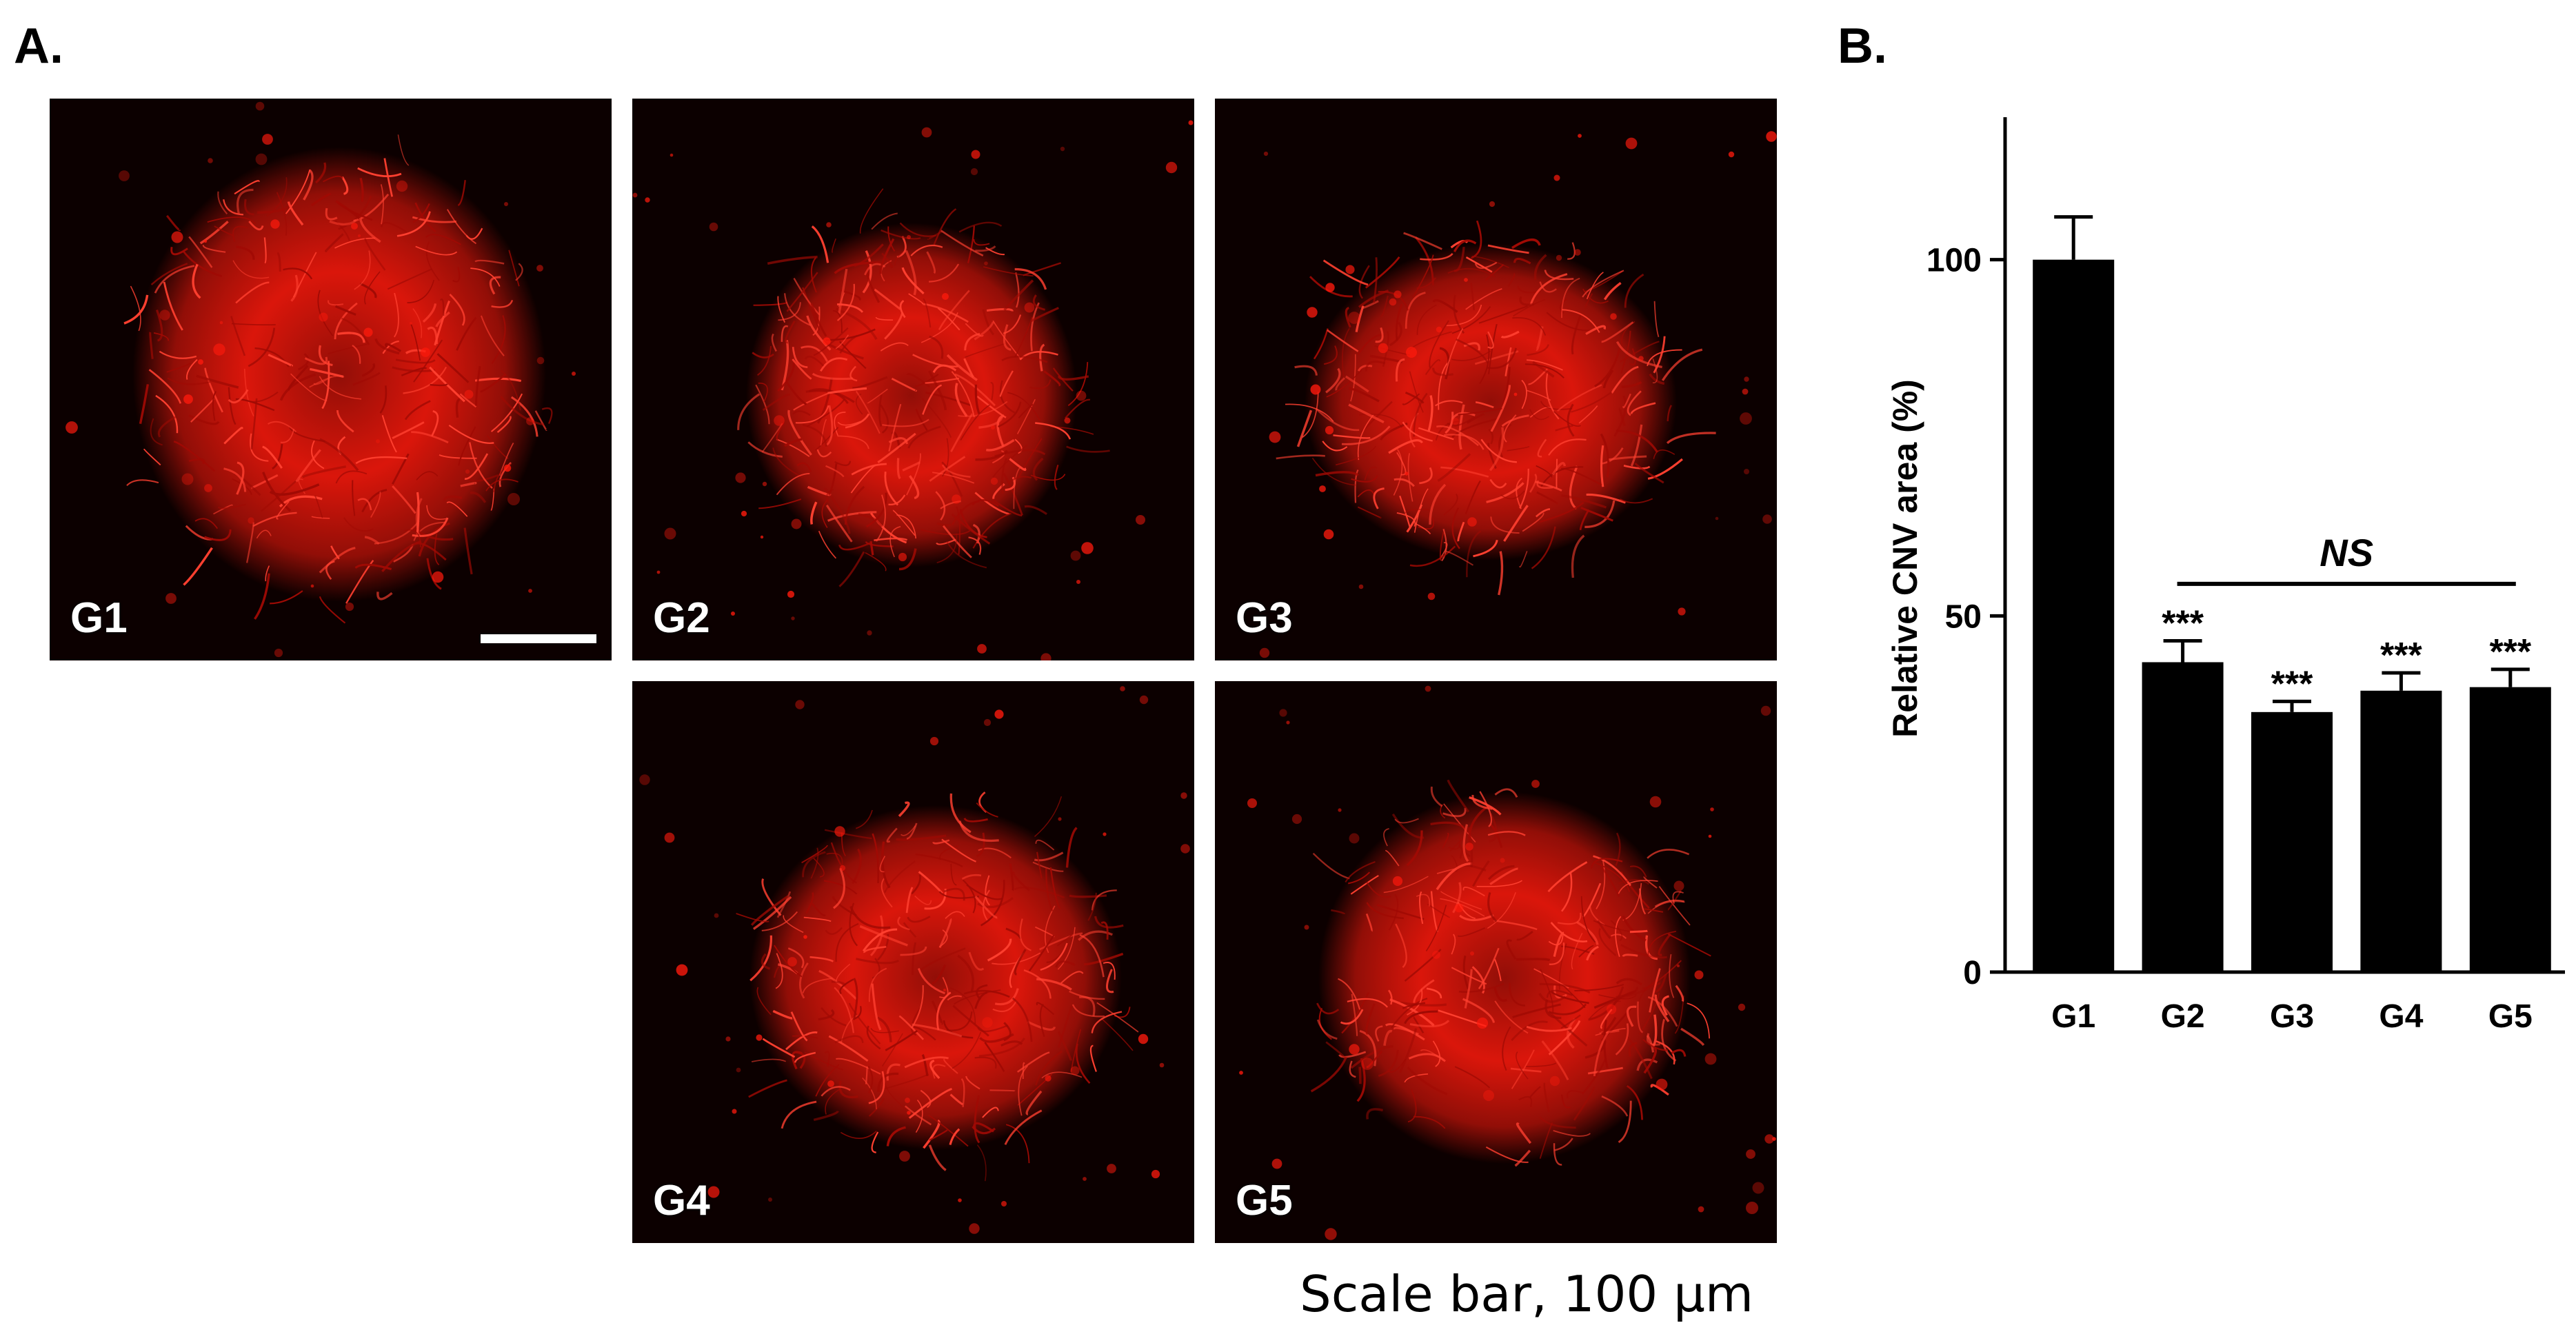 This screenshot has height=1343, width=2576. Describe the element at coordinates (681, 1200) in the screenshot. I see `image-label-g4: G4` at that location.